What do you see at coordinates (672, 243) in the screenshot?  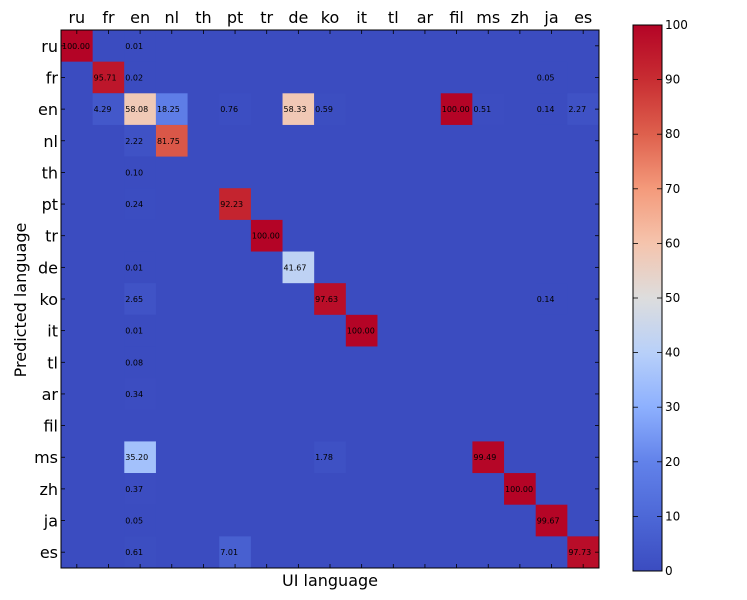 I see `colorbar-tick-label: 60` at bounding box center [672, 243].